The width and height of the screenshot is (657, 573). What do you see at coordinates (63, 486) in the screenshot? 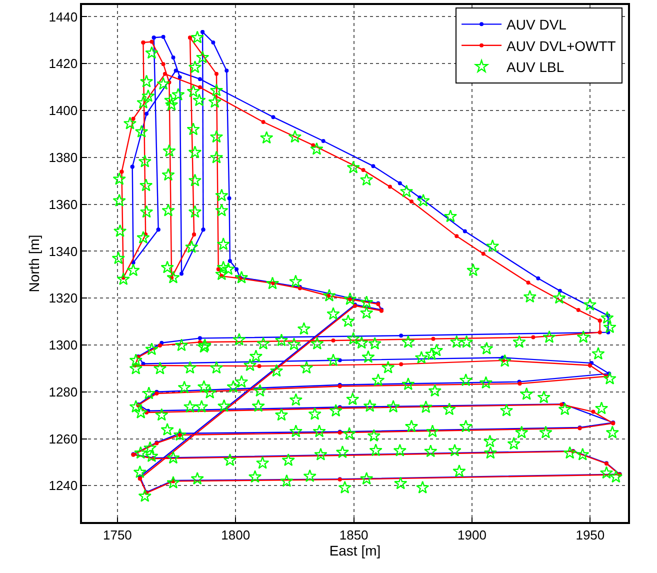
I see `y-tick-label: 1240` at bounding box center [63, 486].